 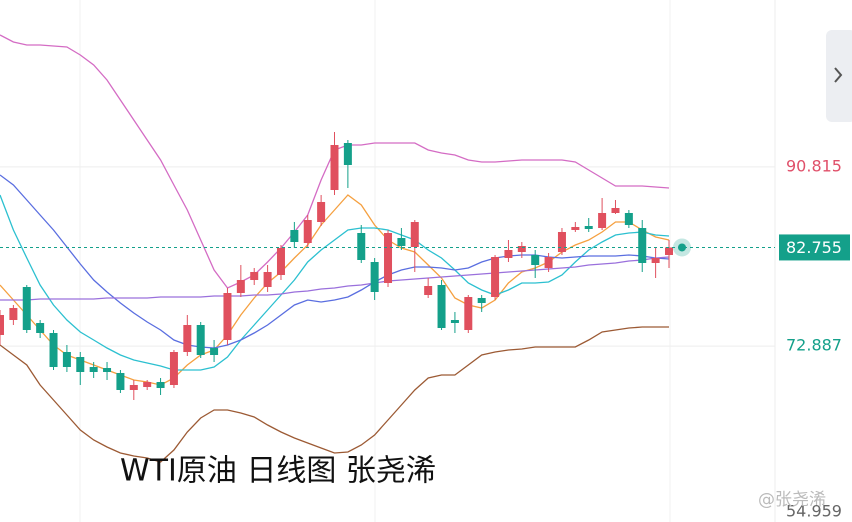 I want to click on current-price-dot, so click(x=682, y=247).